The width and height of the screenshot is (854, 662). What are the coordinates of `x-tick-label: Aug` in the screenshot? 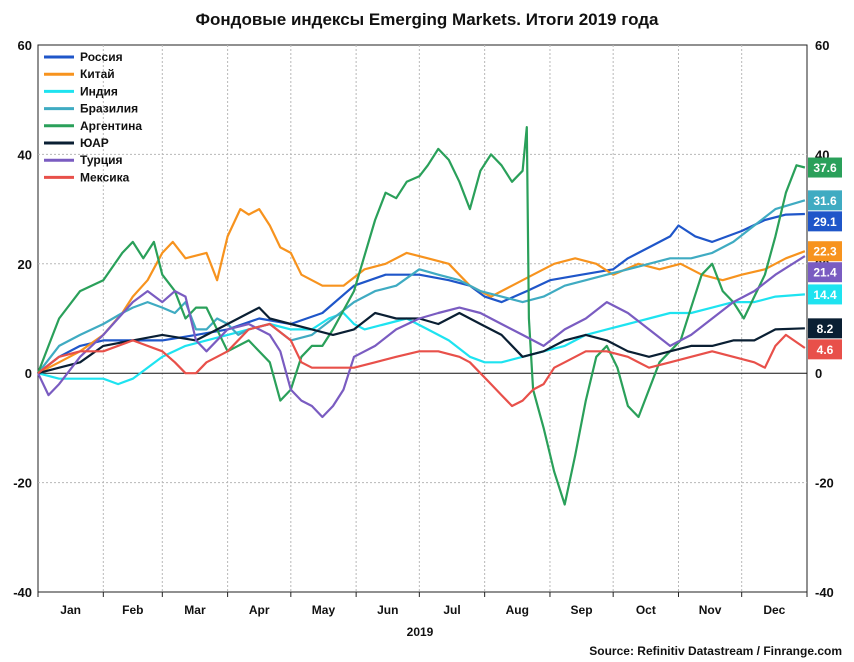 It's located at (517, 610).